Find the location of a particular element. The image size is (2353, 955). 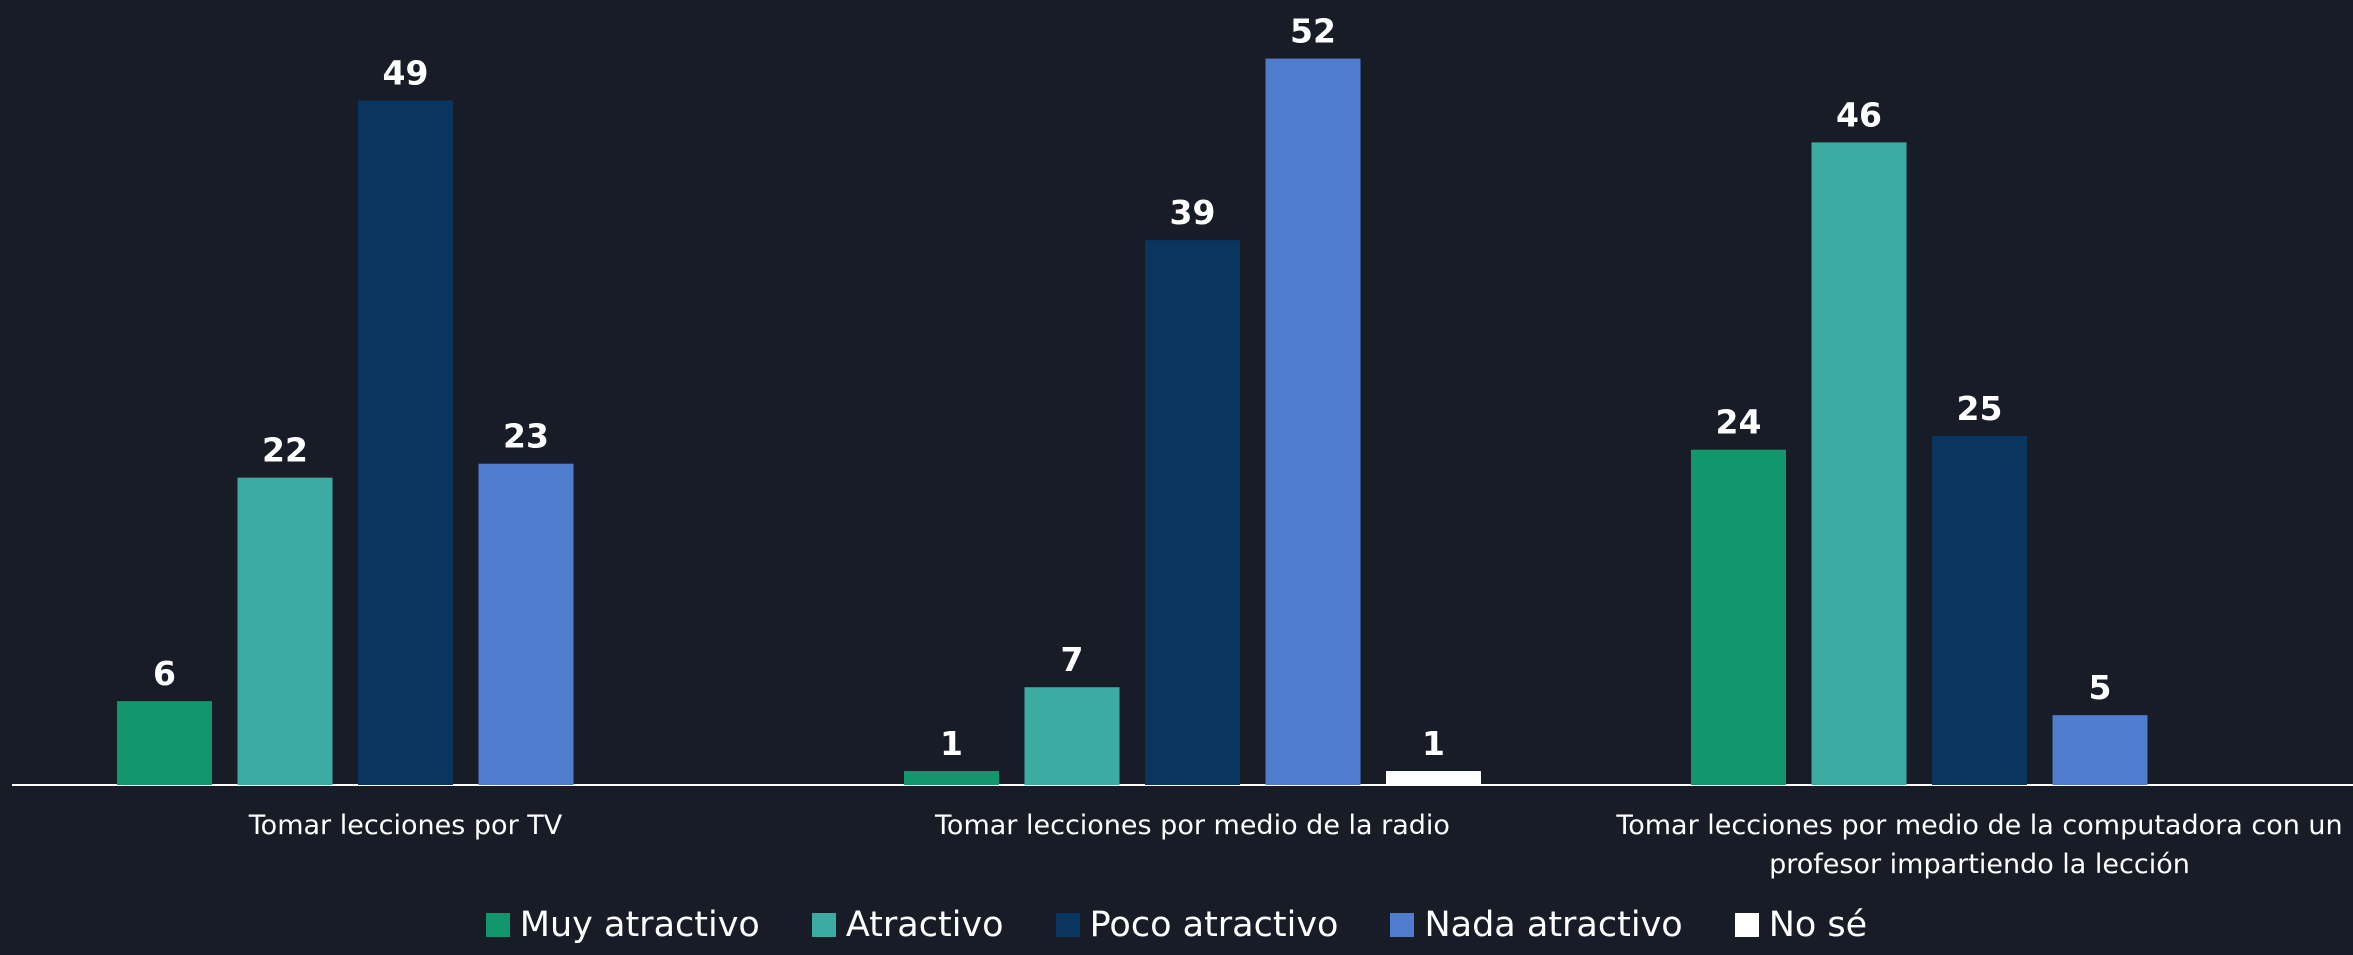

legend-item: Muy atractivo is located at coordinates (622, 925).